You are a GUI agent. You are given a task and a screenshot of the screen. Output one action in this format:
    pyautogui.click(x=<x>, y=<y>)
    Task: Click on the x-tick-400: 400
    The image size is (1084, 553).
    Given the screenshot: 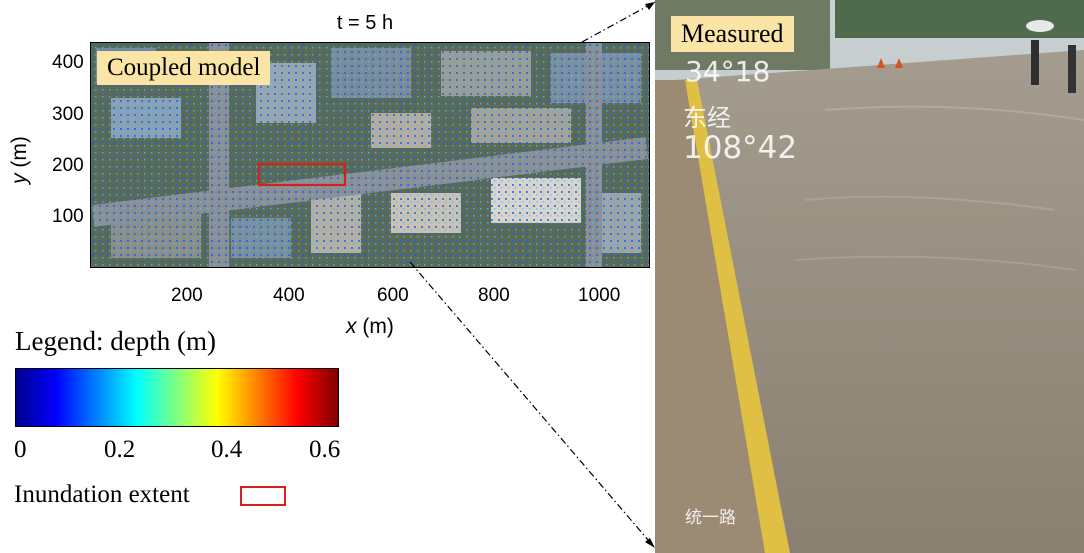 What is the action you would take?
    pyautogui.click(x=289, y=295)
    